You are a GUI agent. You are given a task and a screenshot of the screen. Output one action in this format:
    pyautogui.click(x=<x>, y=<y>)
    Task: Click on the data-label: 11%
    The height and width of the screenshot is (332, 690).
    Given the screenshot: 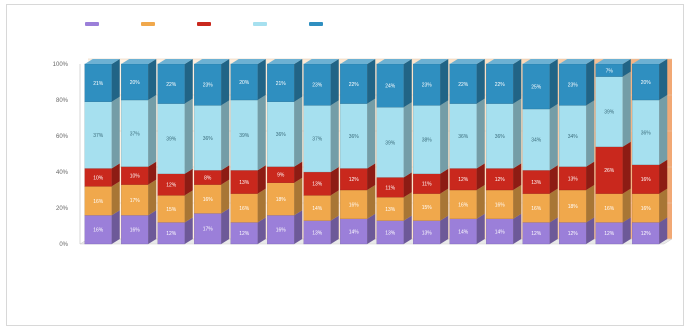 What is the action you would take?
    pyautogui.click(x=427, y=185)
    